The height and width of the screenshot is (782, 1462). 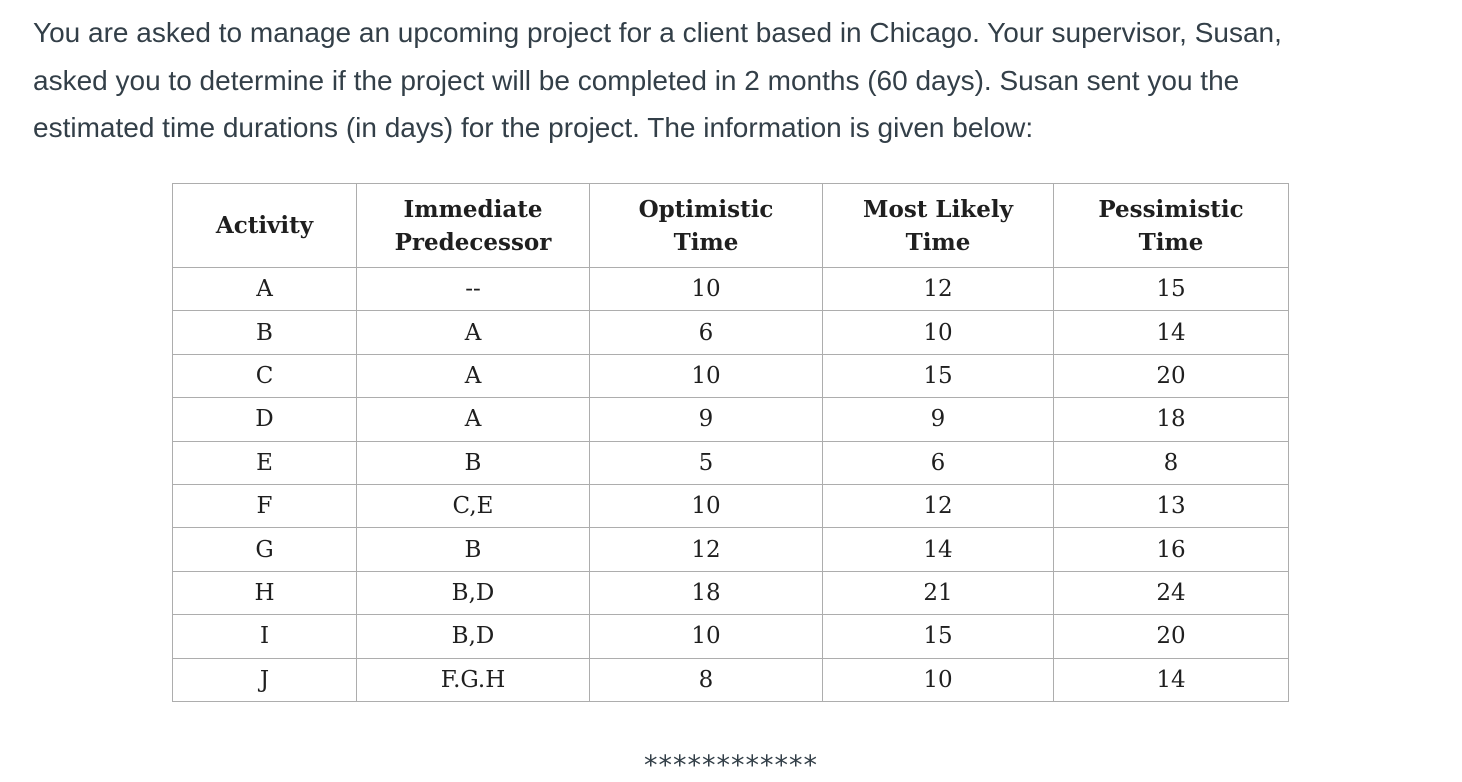 What do you see at coordinates (473, 289) in the screenshot?
I see `table-cell: --` at bounding box center [473, 289].